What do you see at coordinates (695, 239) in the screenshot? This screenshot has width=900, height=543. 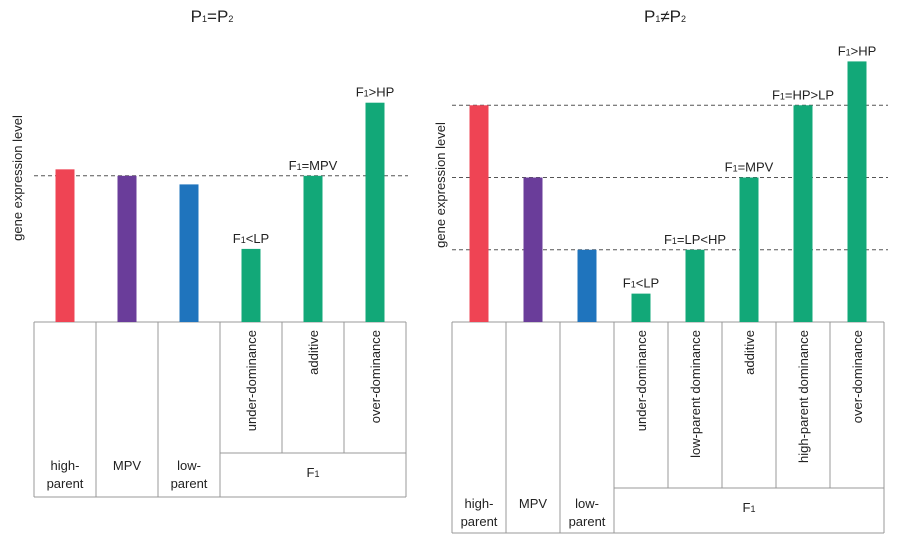 I see `bar-annotation: F1=LP<HP` at bounding box center [695, 239].